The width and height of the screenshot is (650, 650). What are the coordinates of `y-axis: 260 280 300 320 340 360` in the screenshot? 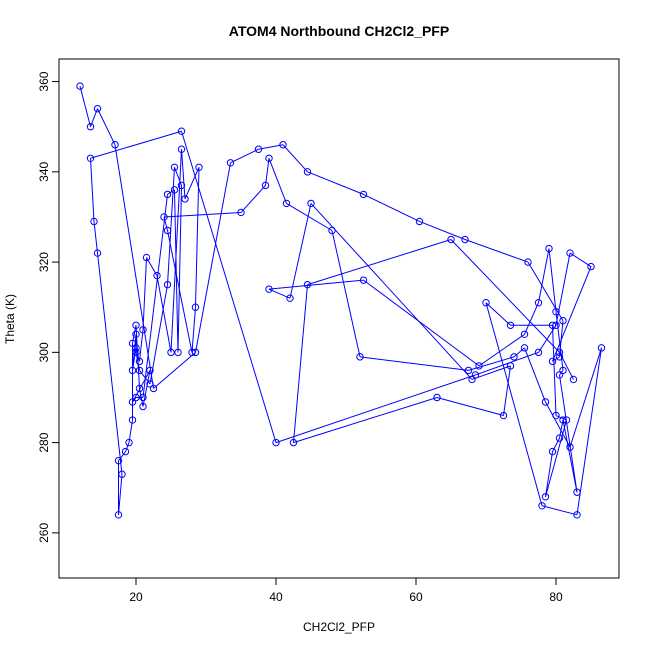 It's located at (48, 307).